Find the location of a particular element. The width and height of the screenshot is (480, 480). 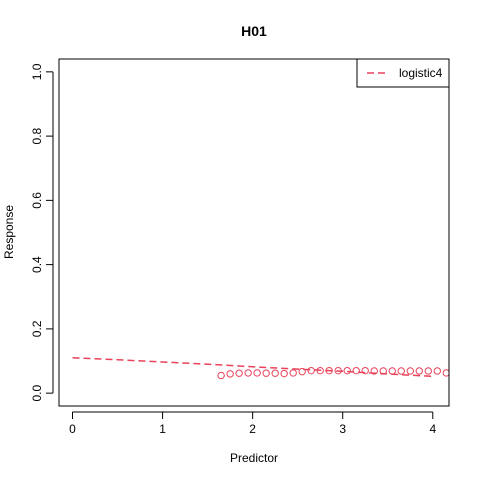

y-tick-label: 0.2 is located at coordinates (37, 328).